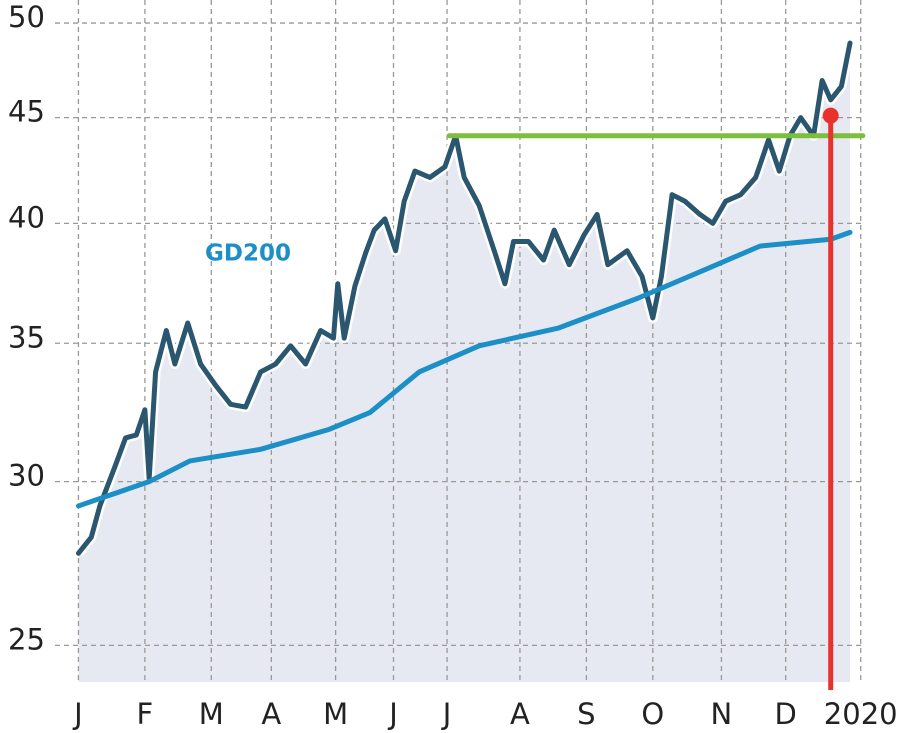 The width and height of the screenshot is (911, 733). What do you see at coordinates (861, 714) in the screenshot?
I see `x-tick-label: 2020` at bounding box center [861, 714].